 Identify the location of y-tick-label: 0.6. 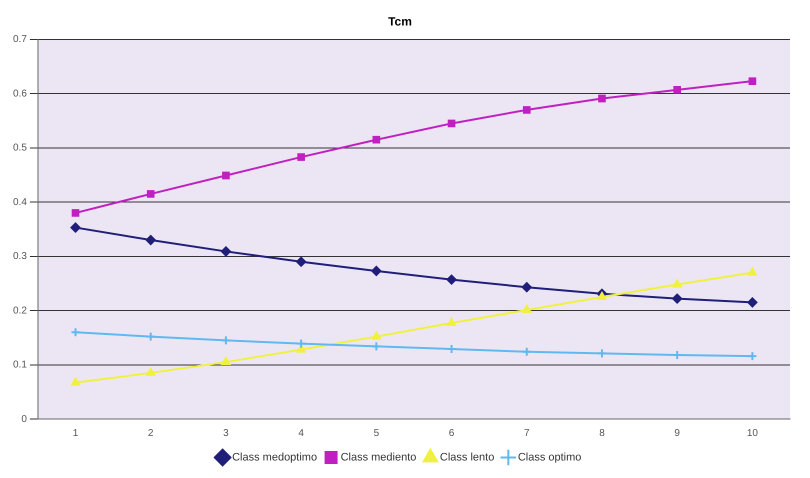
(20, 94).